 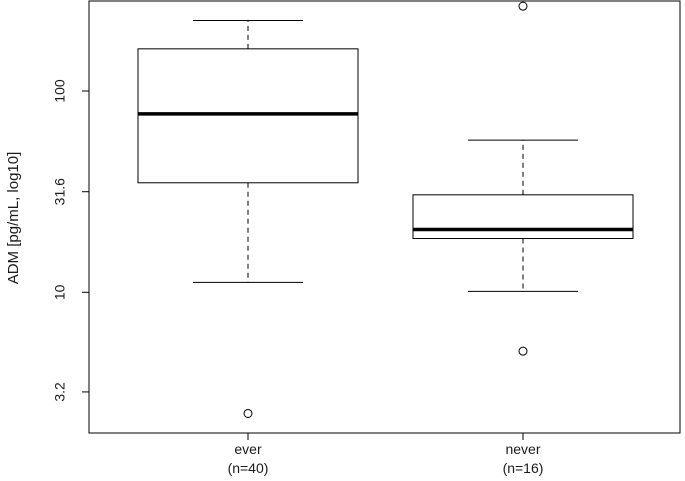 I want to click on x-tick-label: ever, so click(x=248, y=449).